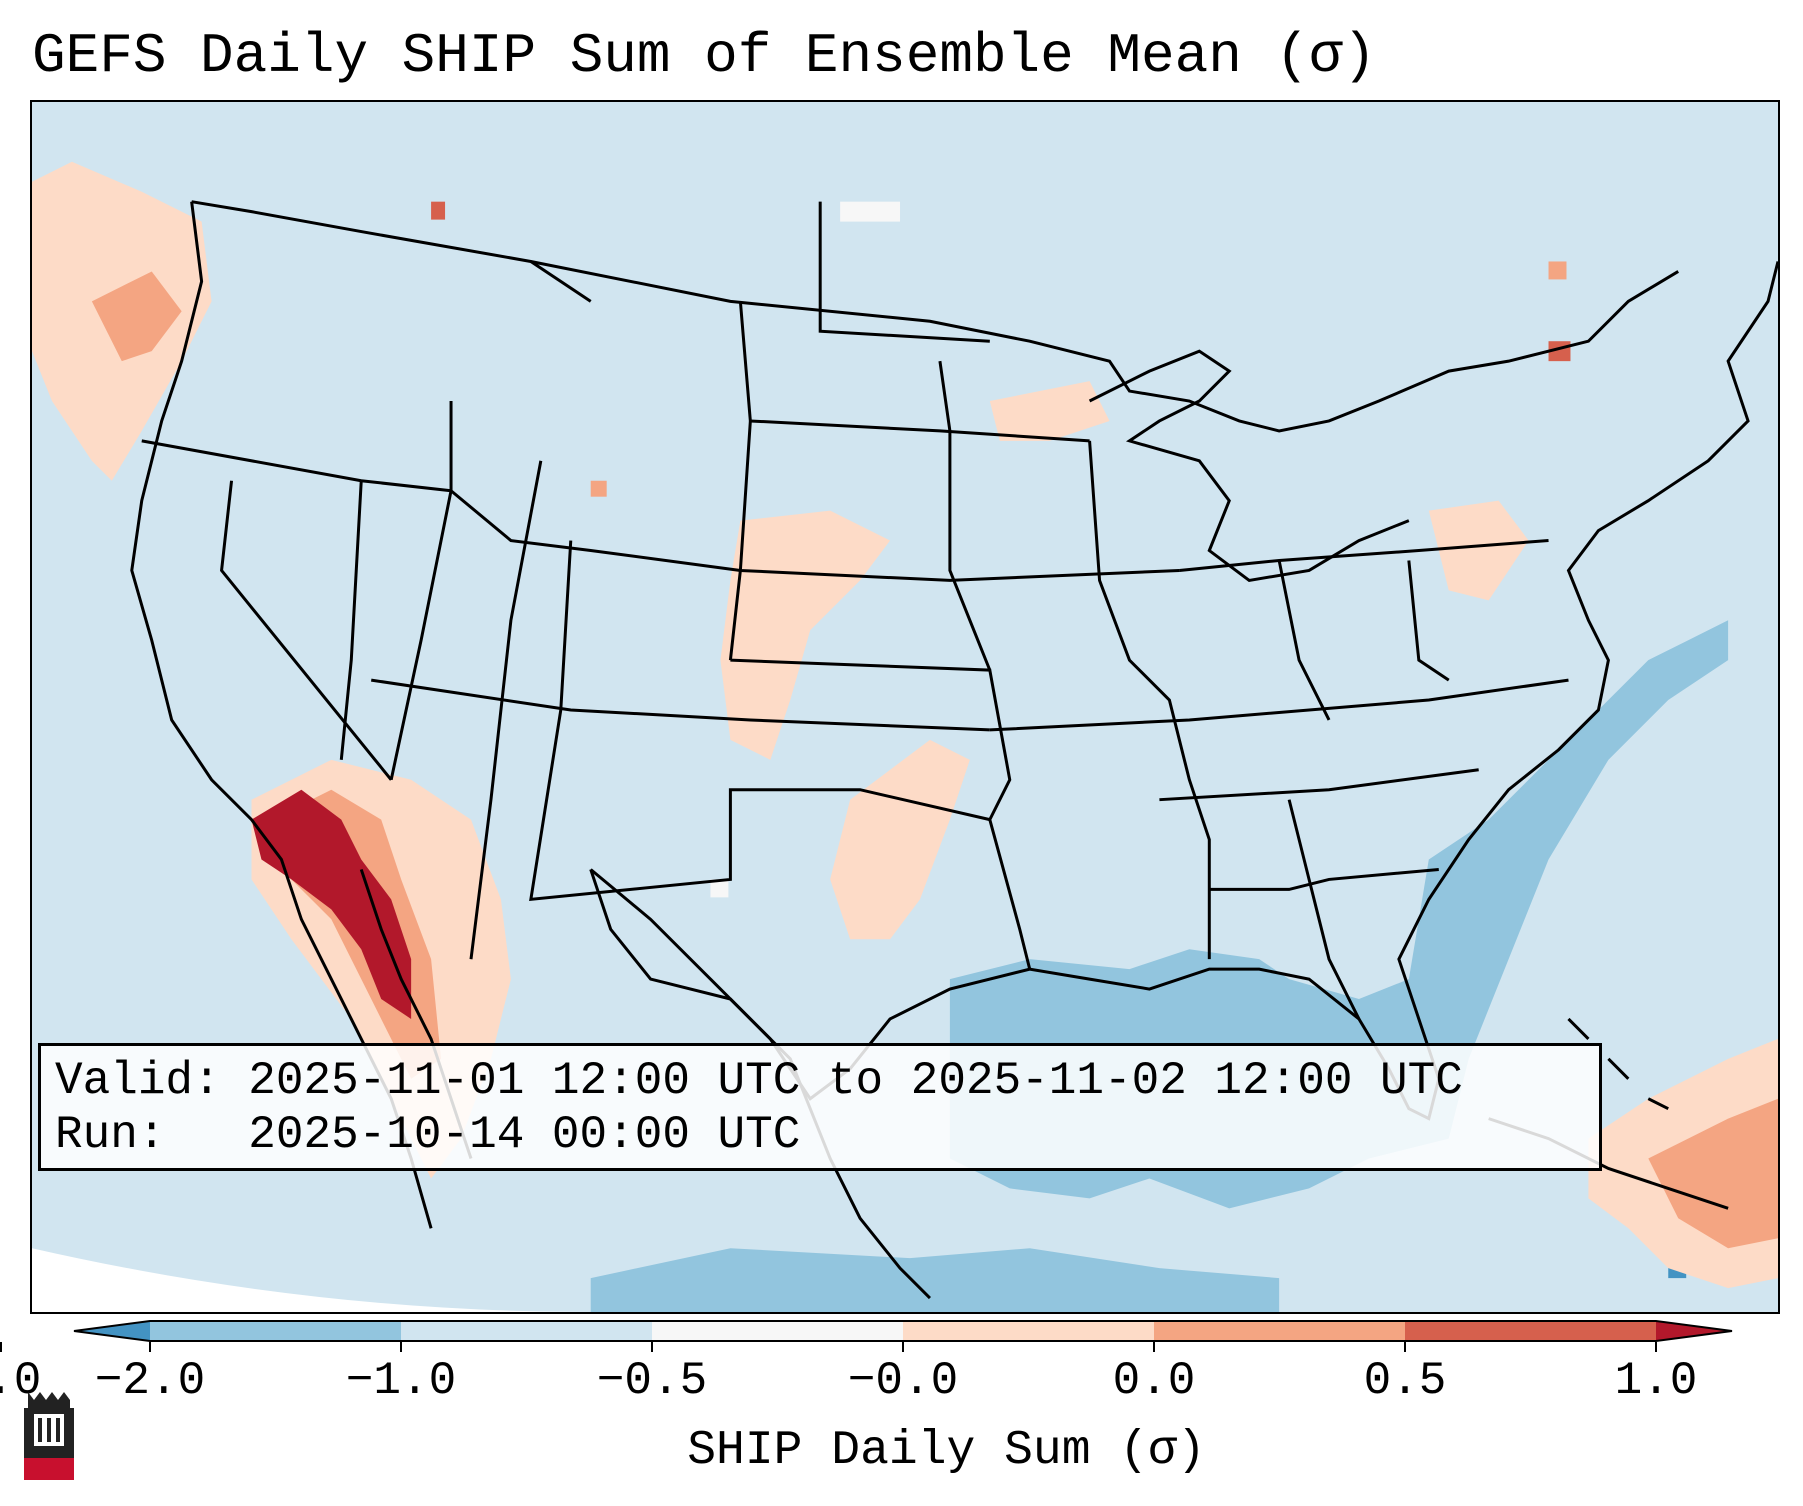  What do you see at coordinates (1049, 411) in the screenshot?
I see `positive-anomaly-great-lakes` at bounding box center [1049, 411].